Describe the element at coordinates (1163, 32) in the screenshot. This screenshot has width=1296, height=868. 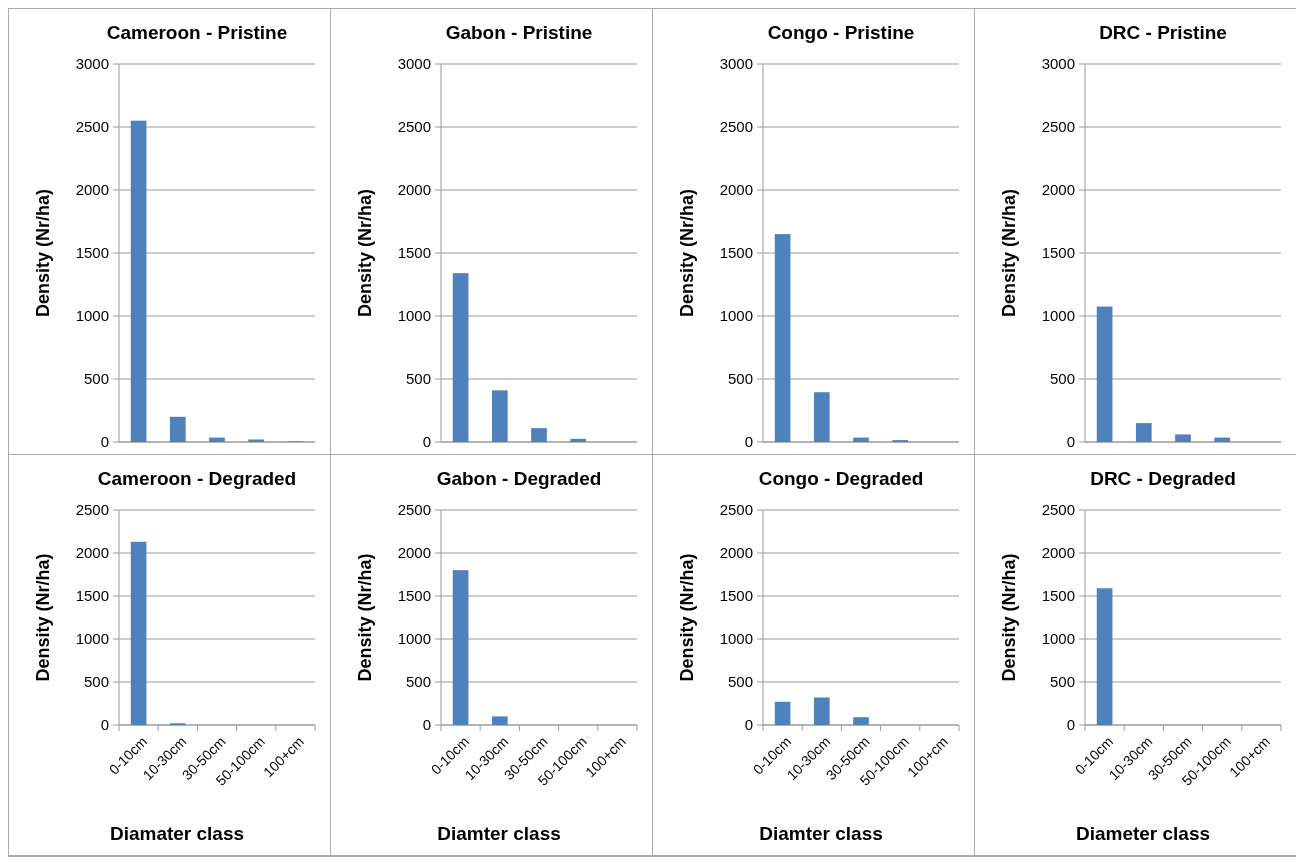
I see `chart-title: DRC - Pristine` at that location.